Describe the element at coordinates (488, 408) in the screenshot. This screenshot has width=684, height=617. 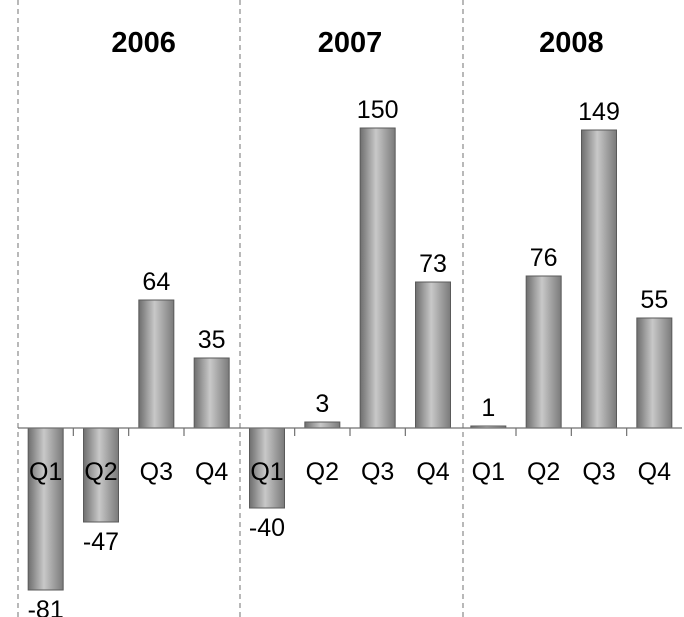
I see `data-label: 1` at that location.